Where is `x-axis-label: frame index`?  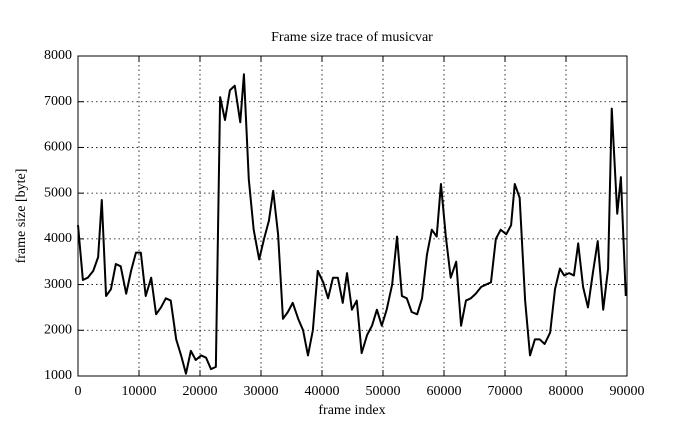
x-axis-label: frame index is located at coordinates (351, 410).